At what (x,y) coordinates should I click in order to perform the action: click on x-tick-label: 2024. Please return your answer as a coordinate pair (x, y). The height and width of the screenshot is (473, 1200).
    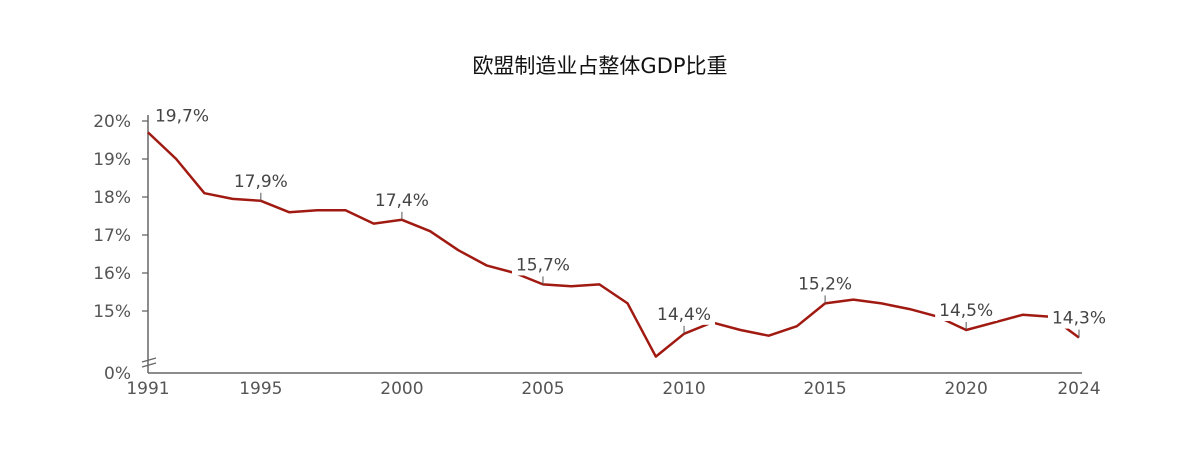
    Looking at the image, I should click on (1078, 389).